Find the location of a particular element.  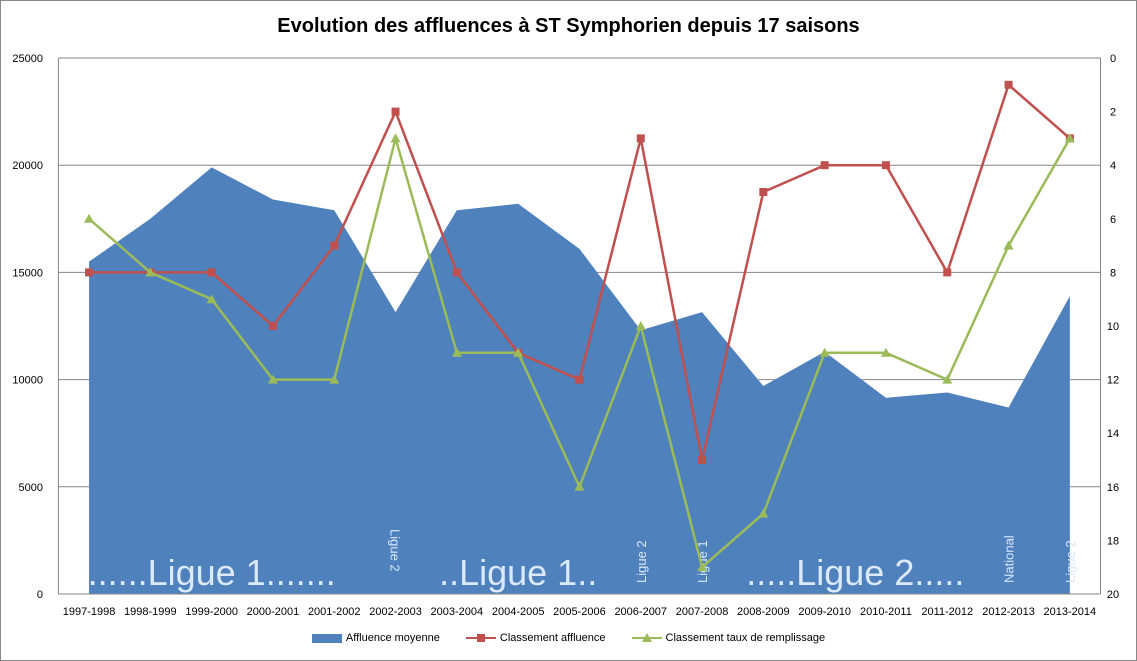

x-tick-label: 2011-2012 is located at coordinates (947, 612).